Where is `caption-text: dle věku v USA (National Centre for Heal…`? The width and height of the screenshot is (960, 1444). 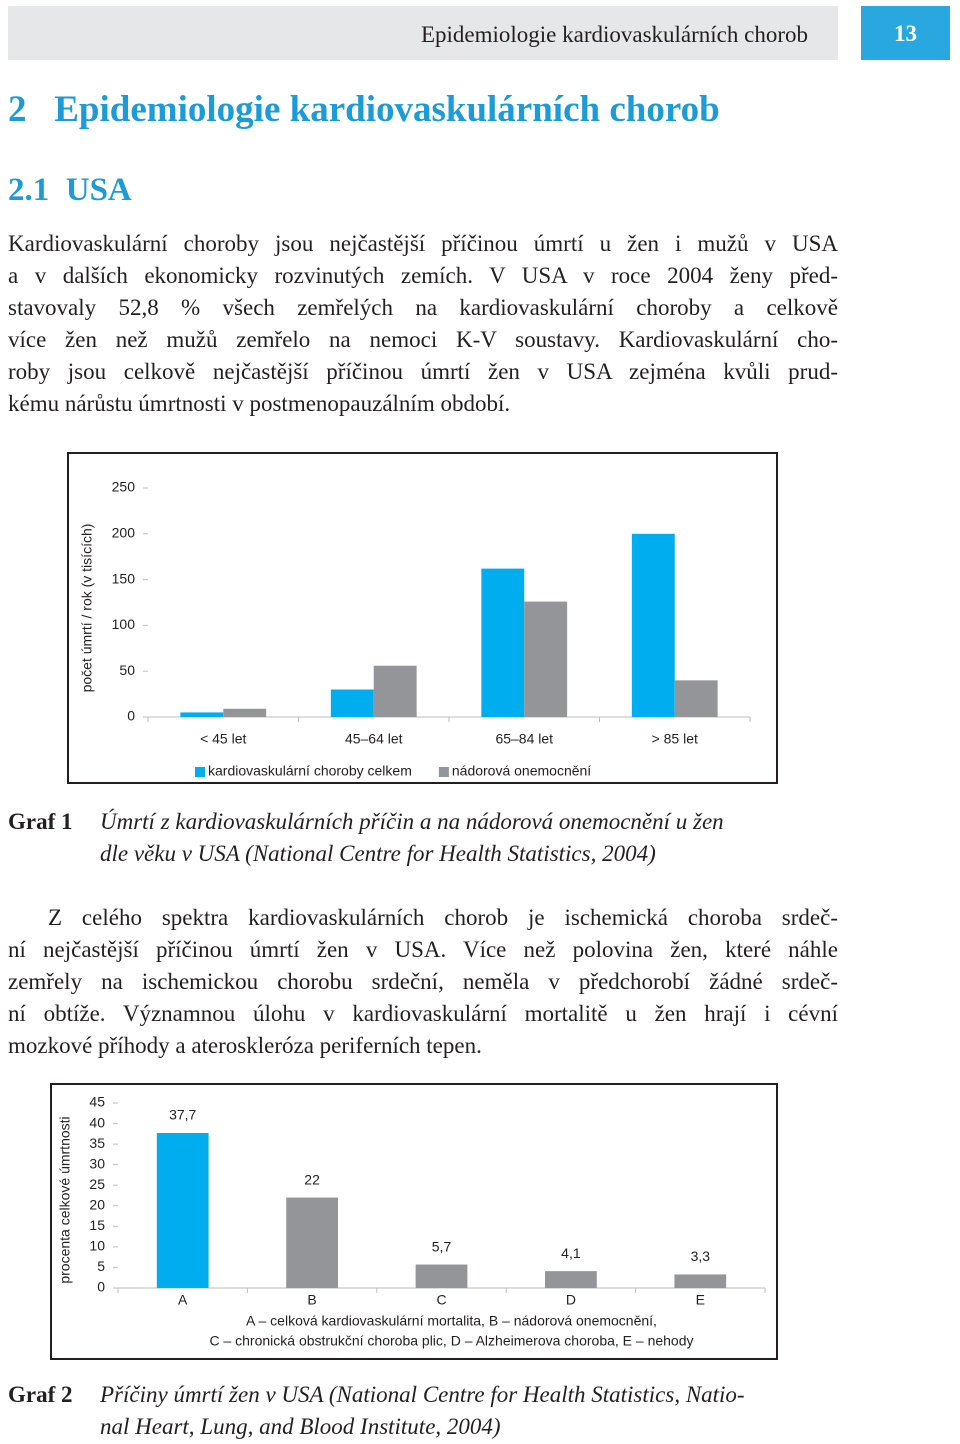
caption-text: dle věku v USA (National Centre for Heal… is located at coordinates (378, 853).